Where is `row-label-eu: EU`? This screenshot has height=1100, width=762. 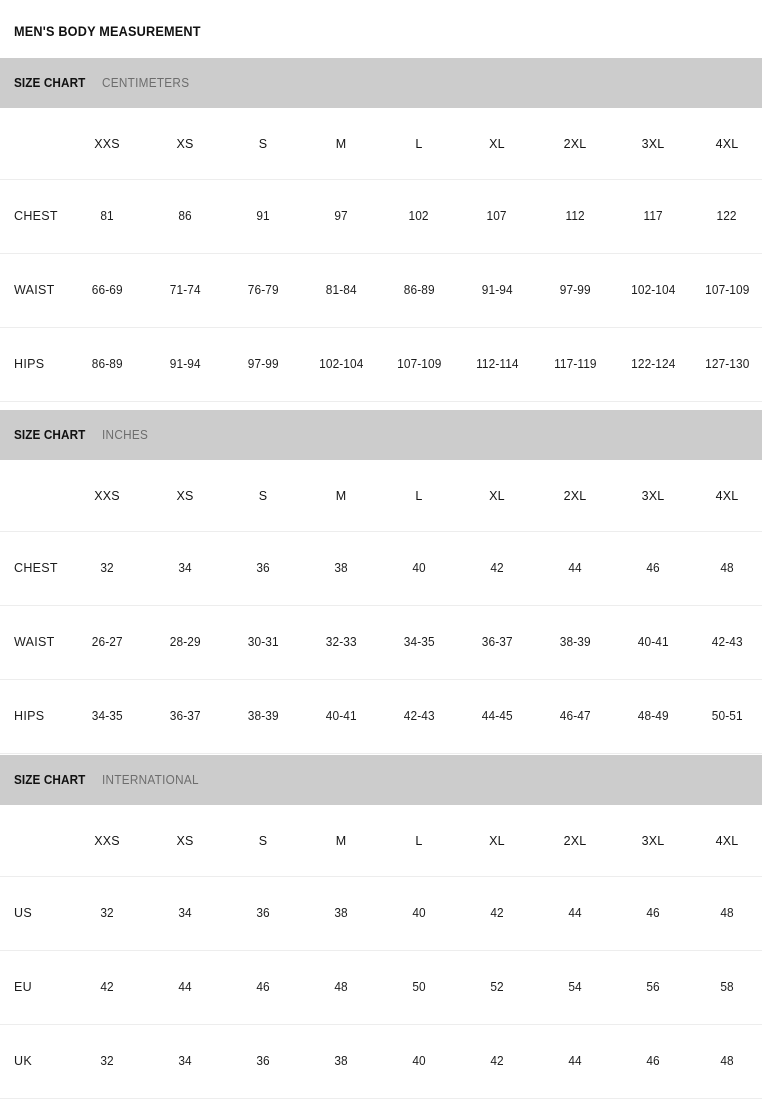 row-label-eu: EU is located at coordinates (34, 987).